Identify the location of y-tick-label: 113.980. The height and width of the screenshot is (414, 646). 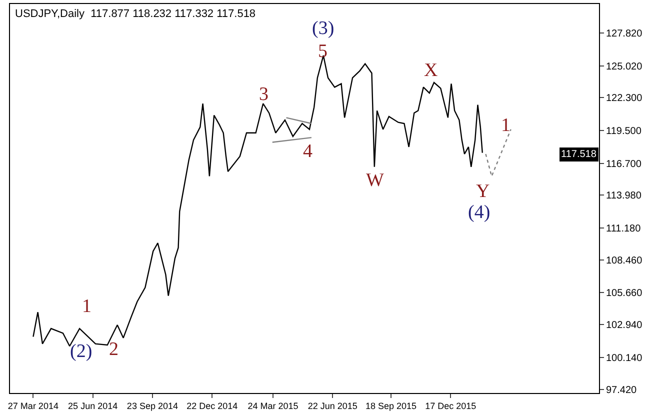
(624, 196).